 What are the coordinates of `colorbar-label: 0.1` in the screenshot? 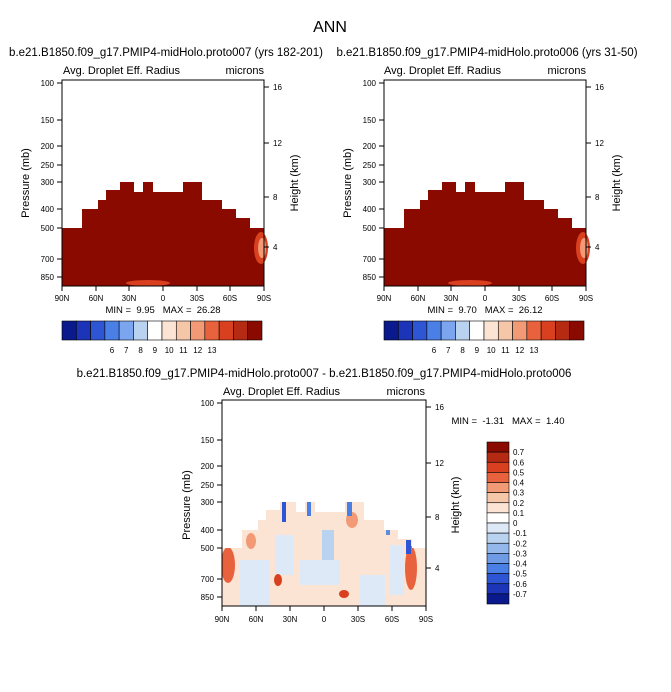 It's located at (519, 513).